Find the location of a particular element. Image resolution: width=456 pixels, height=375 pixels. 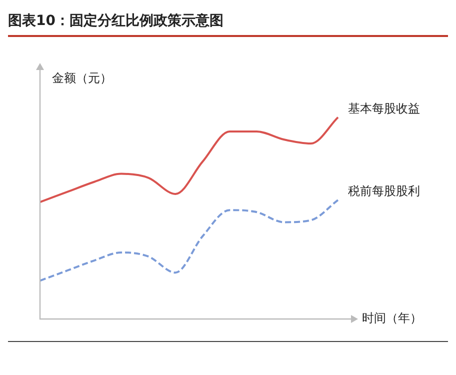

series-label: 税前每股股利 is located at coordinates (384, 191).